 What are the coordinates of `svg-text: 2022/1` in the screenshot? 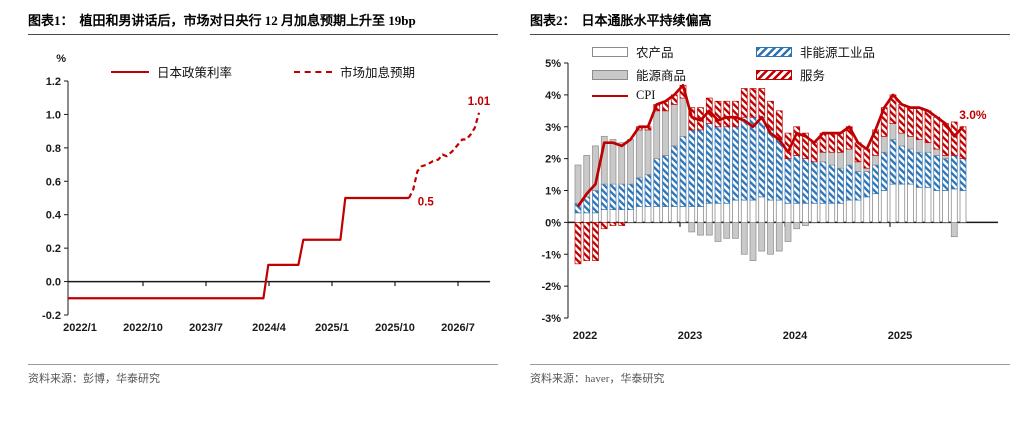 It's located at (80, 328).